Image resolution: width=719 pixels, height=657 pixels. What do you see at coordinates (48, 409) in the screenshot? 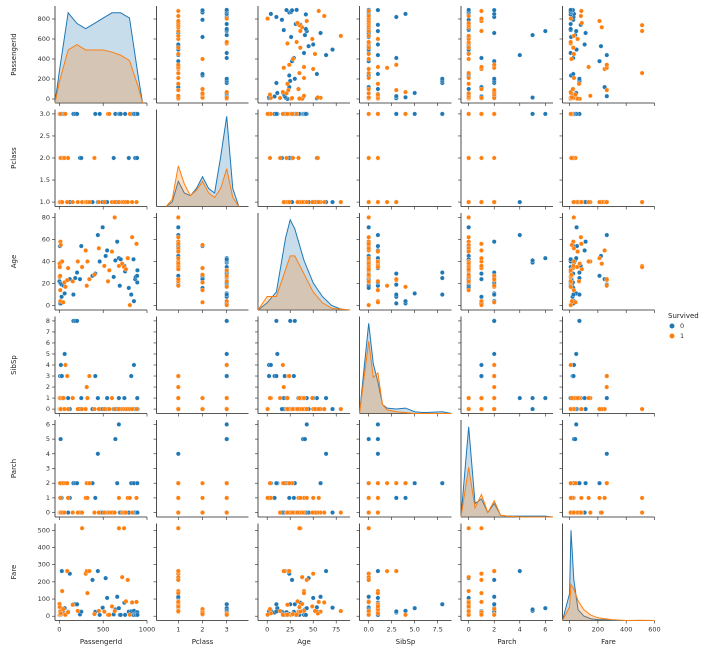
I see `y-tick-label: 0` at bounding box center [48, 409].